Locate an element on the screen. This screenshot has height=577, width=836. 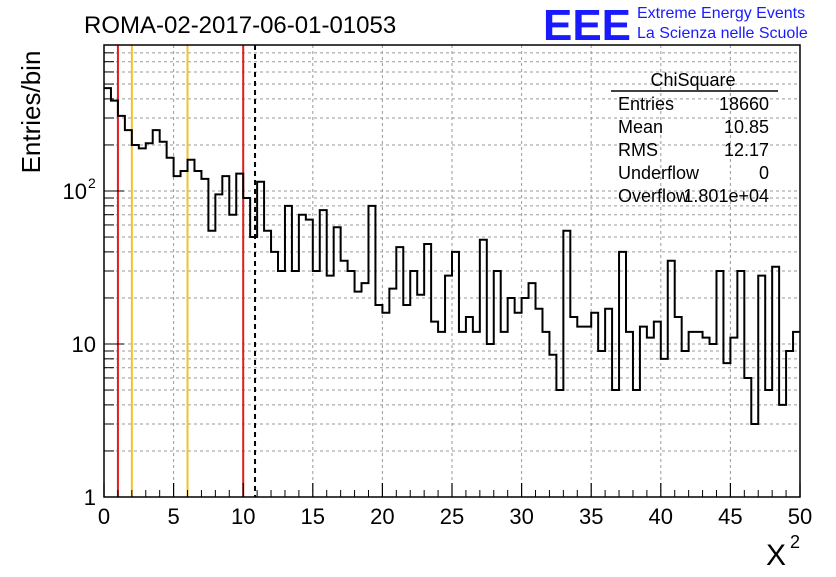
x-tick-label: 25 is located at coordinates (452, 516).